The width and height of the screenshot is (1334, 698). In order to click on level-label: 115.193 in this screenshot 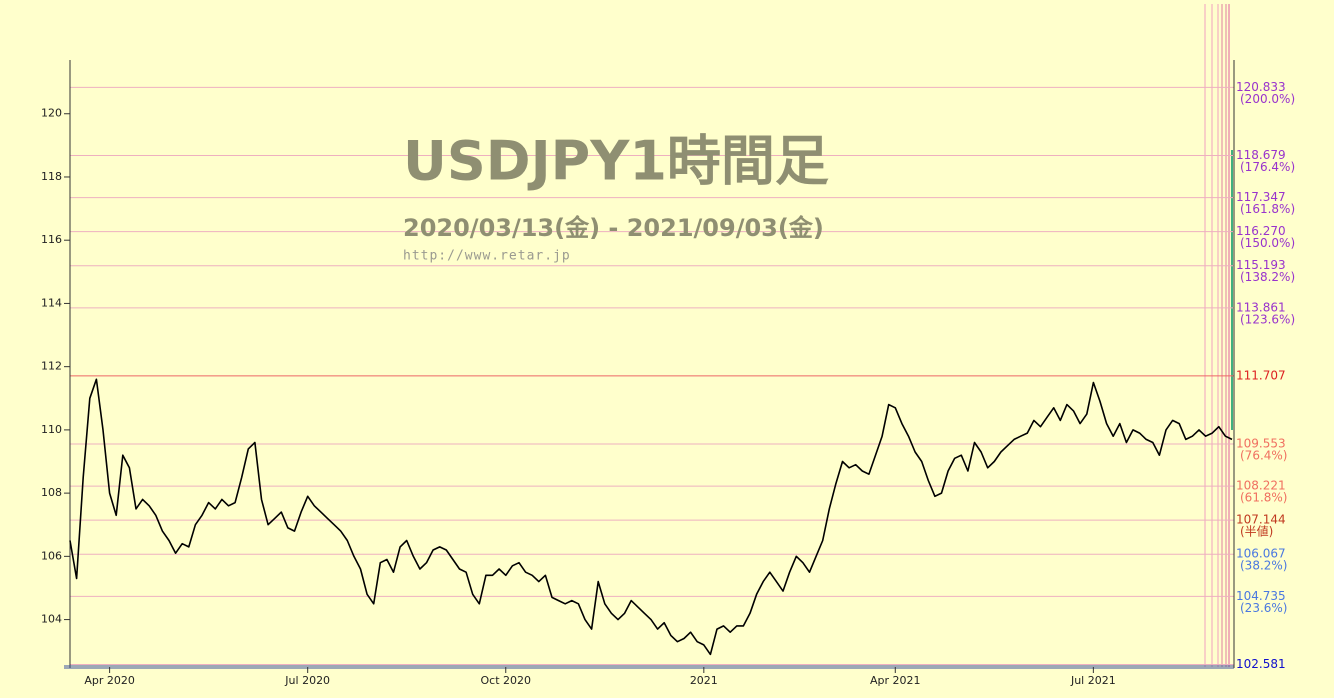, I will do `click(1261, 265)`.